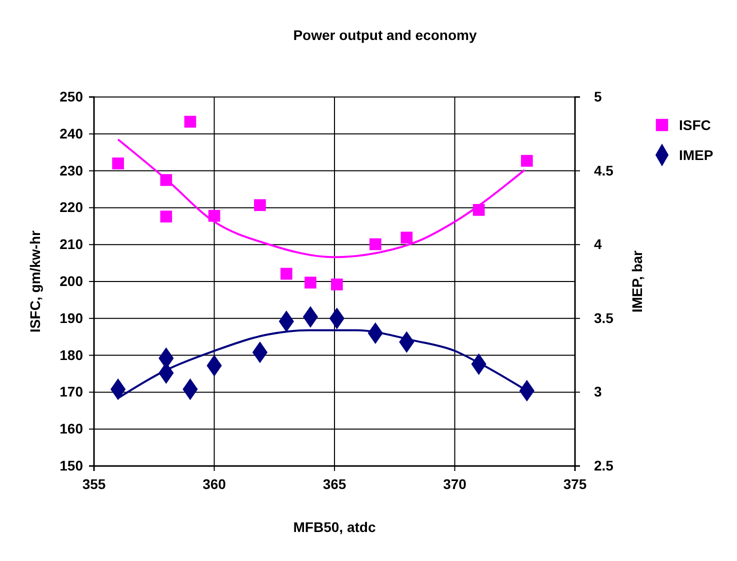  What do you see at coordinates (72, 428) in the screenshot?
I see `y-tick-label: 160` at bounding box center [72, 428].